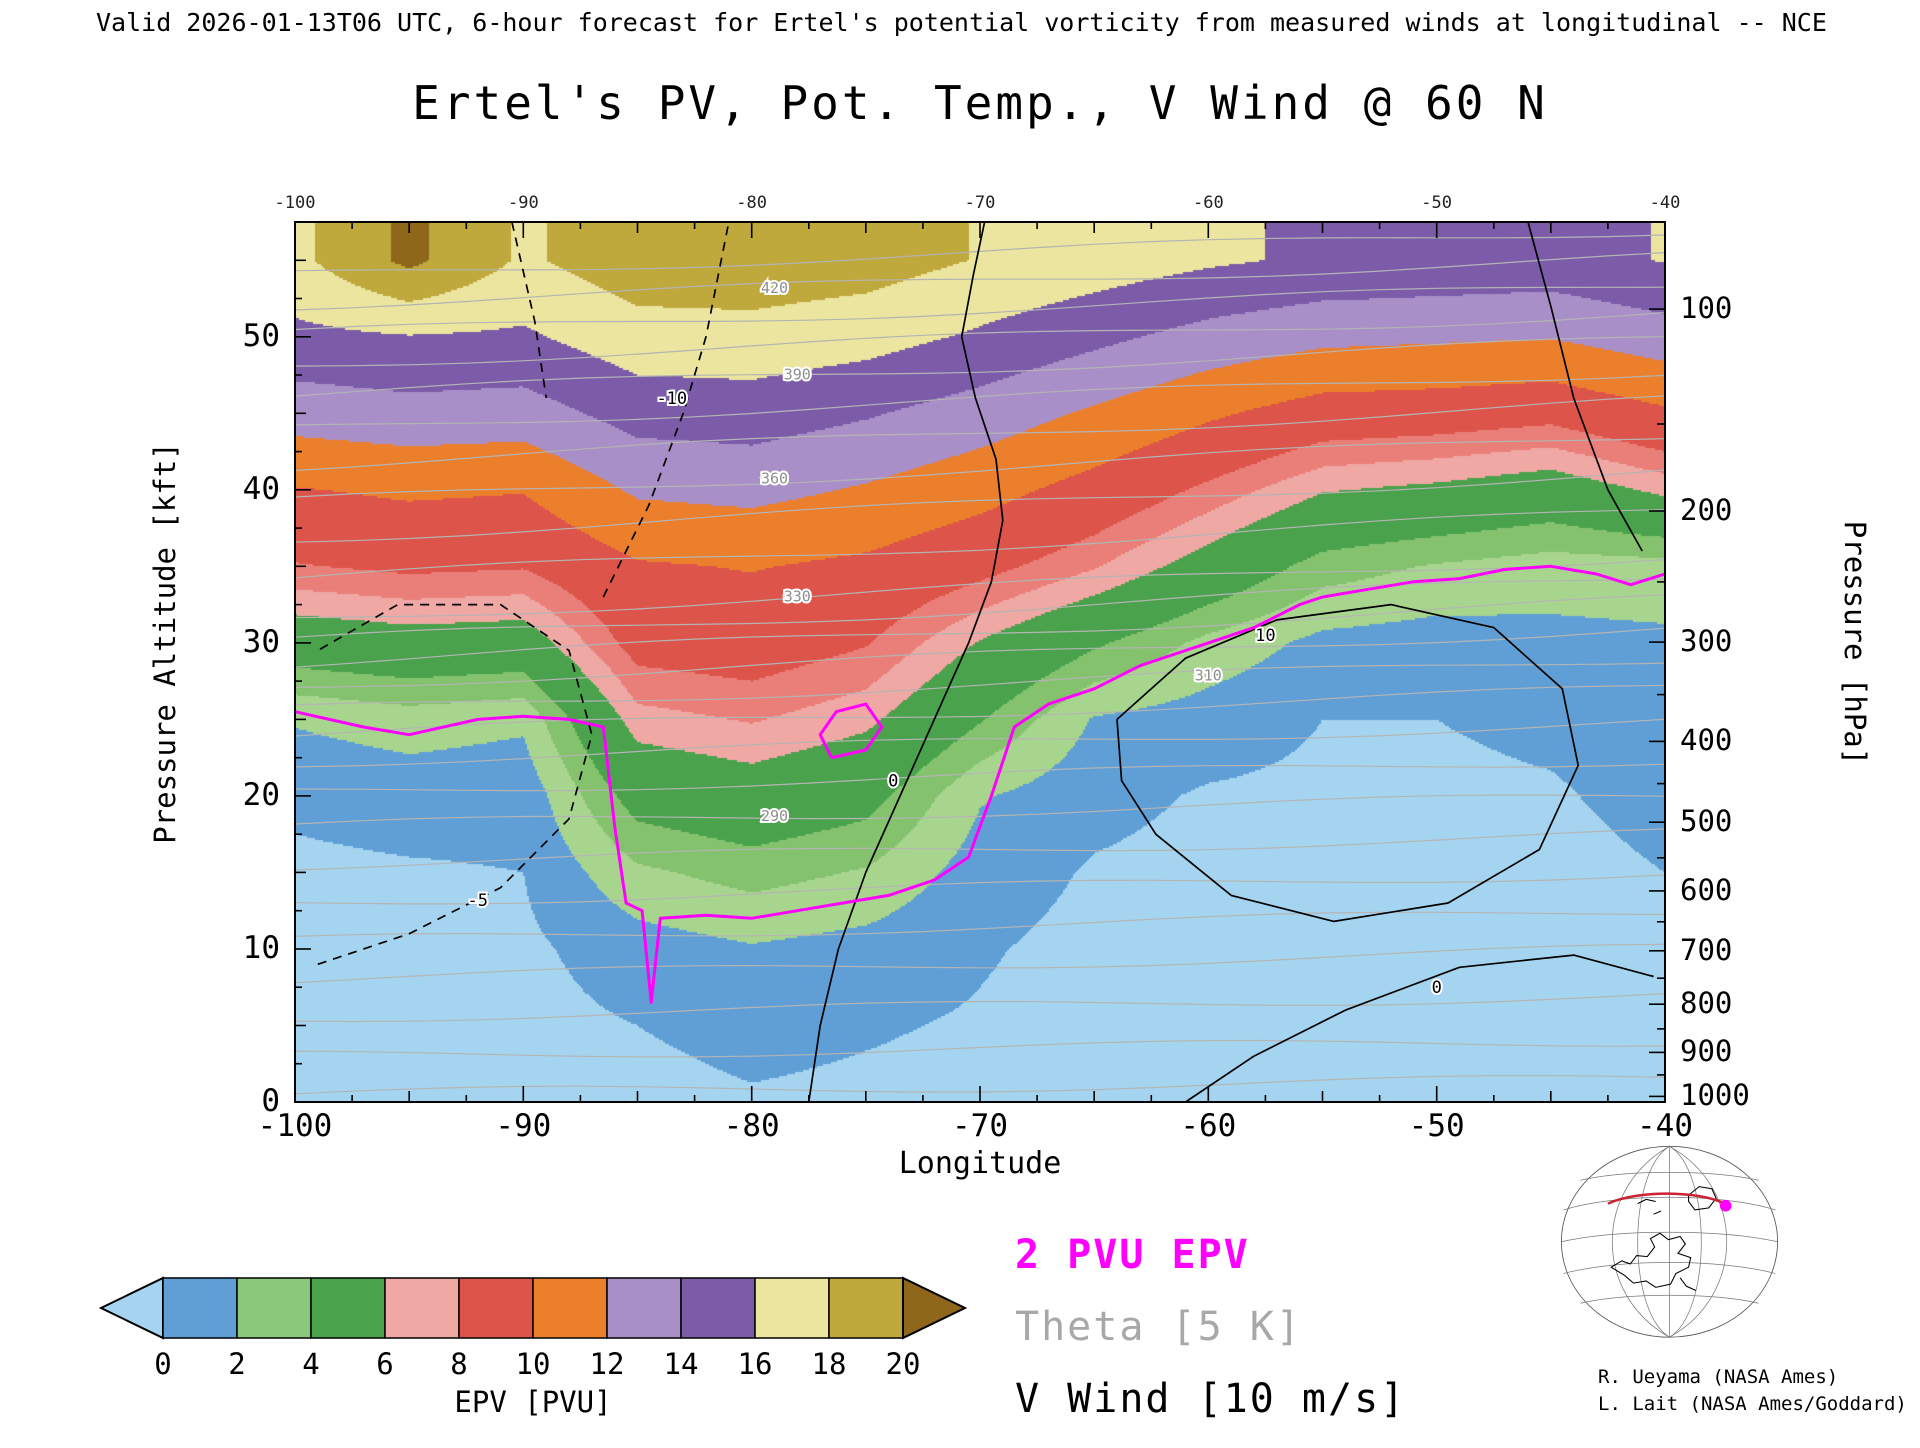 Image resolution: width=1920 pixels, height=1448 pixels. I want to click on tick-label: 50, so click(261, 335).